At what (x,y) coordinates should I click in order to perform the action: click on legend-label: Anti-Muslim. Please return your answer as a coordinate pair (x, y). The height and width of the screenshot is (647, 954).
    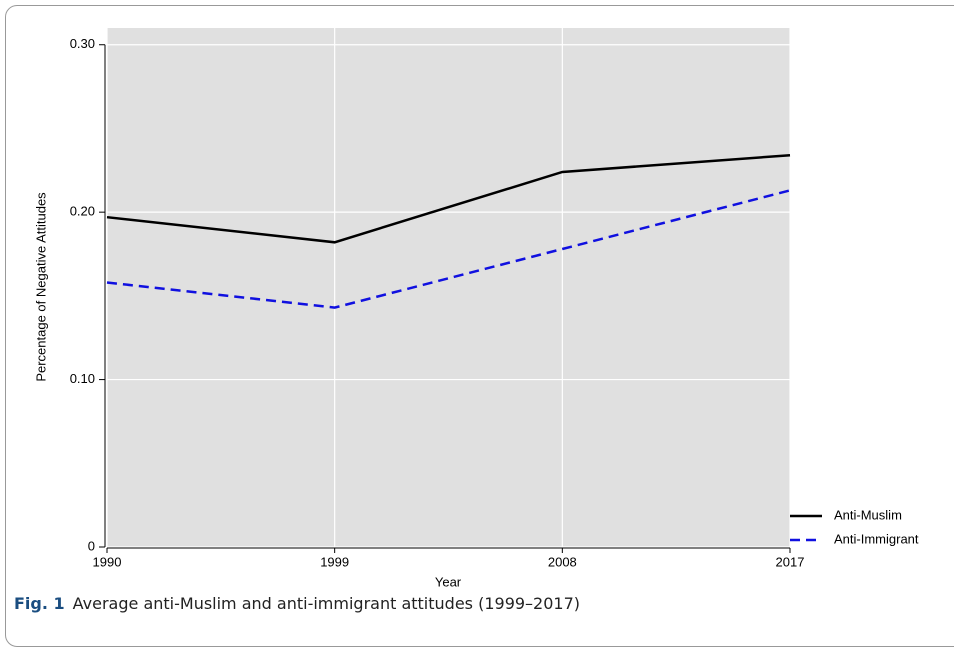
    Looking at the image, I should click on (868, 514).